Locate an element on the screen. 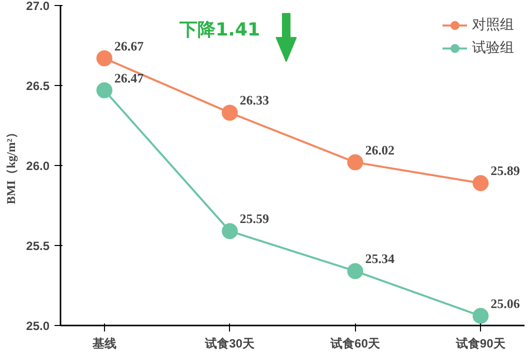 This screenshot has height=353, width=529. data-label: 25.59 is located at coordinates (255, 218).